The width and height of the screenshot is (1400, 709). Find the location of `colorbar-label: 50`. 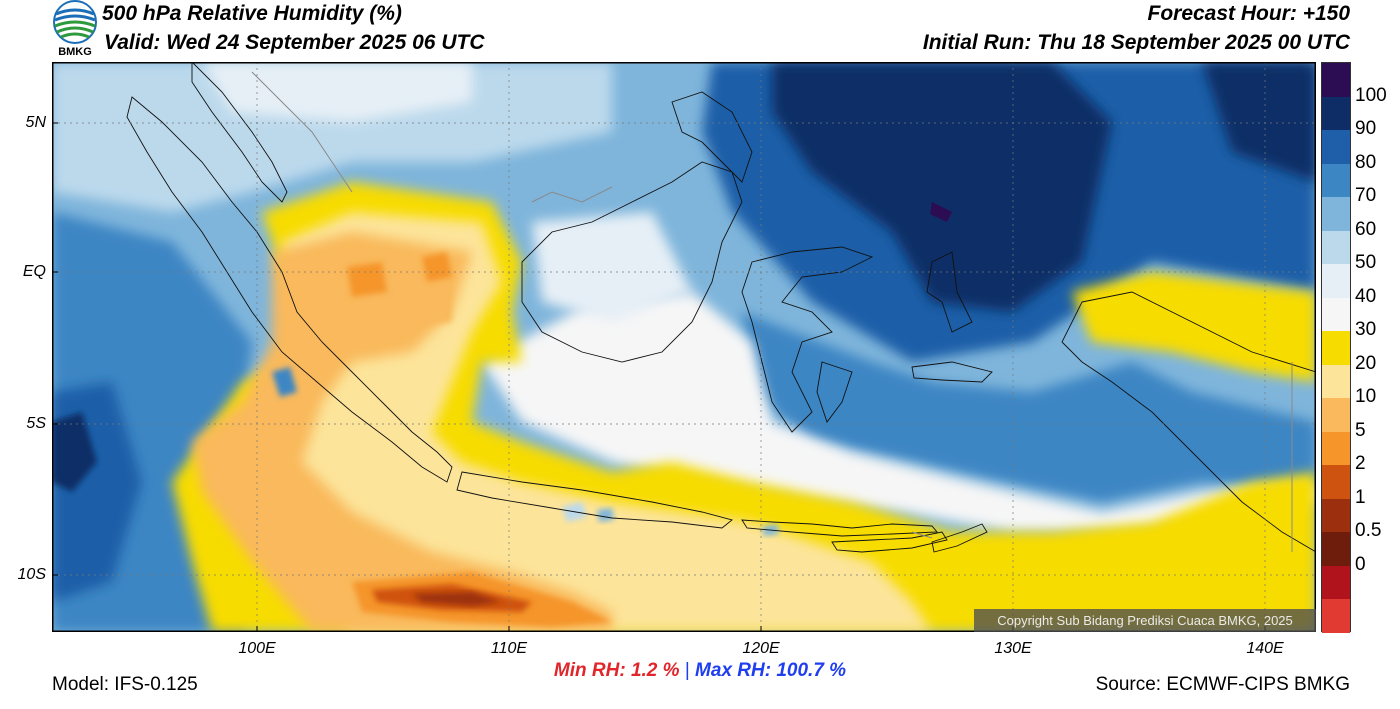

colorbar-label: 50 is located at coordinates (1366, 263).